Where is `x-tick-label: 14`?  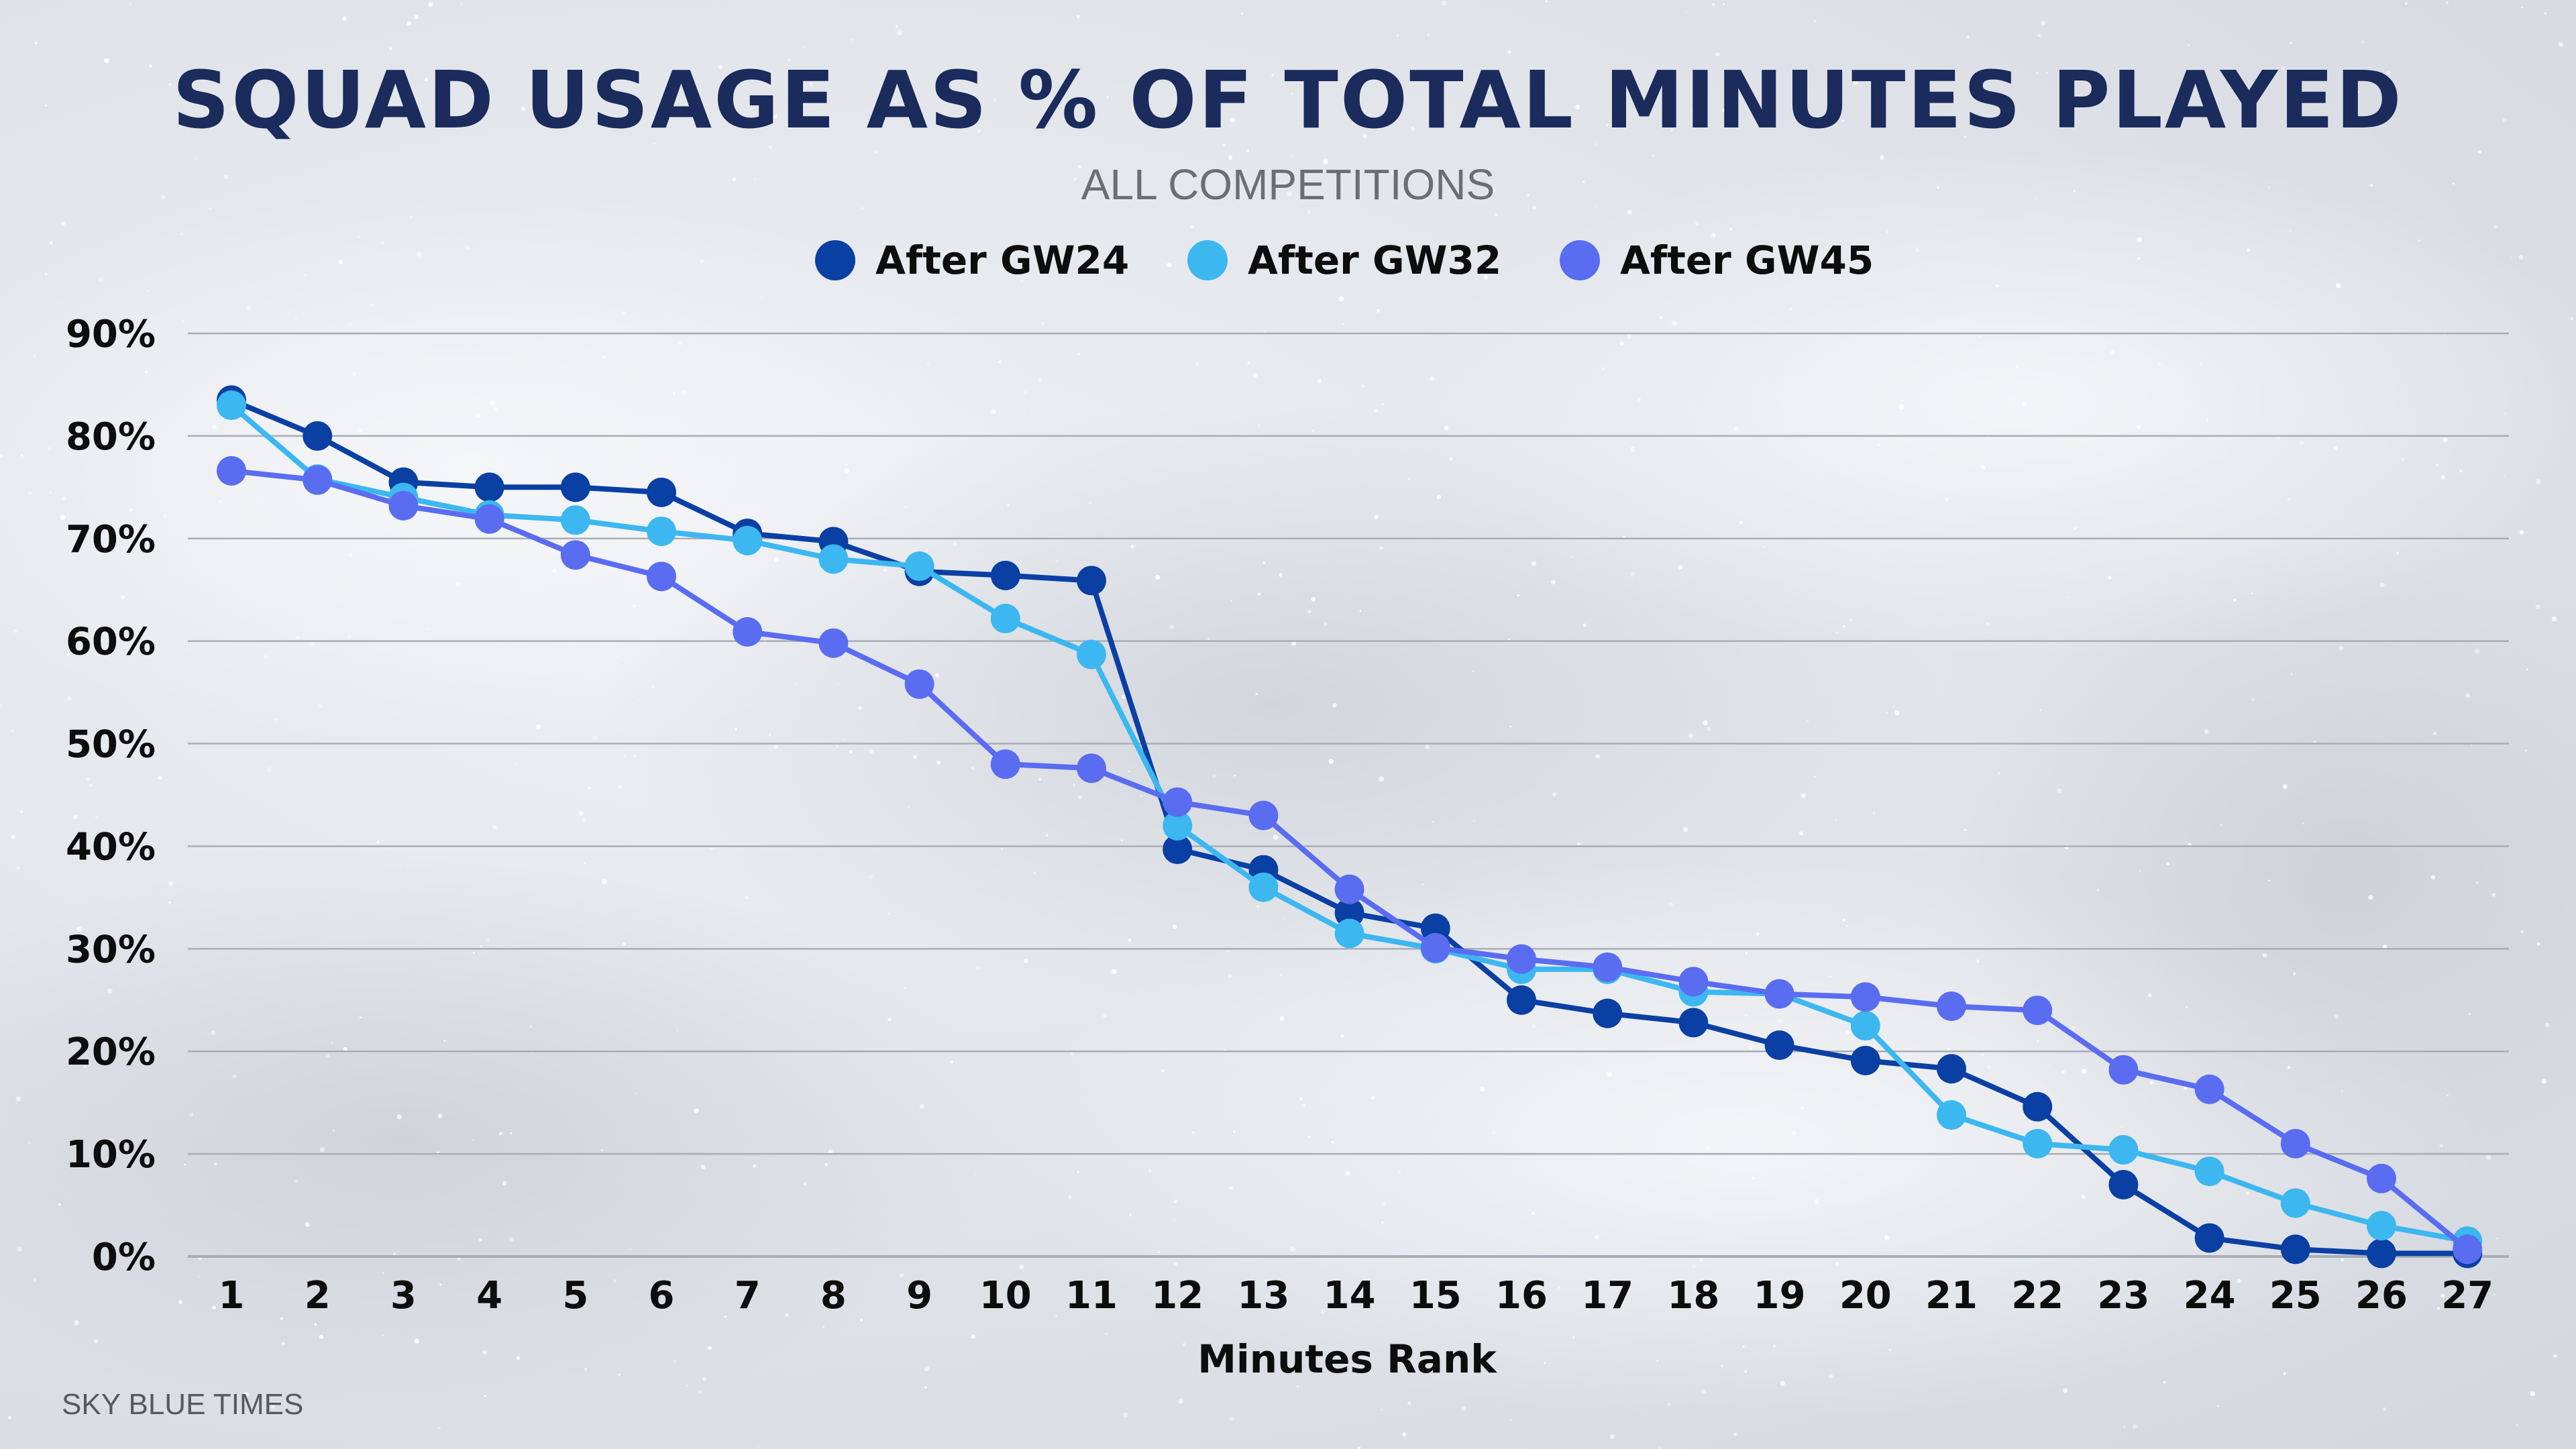
x-tick-label: 14 is located at coordinates (1350, 1296).